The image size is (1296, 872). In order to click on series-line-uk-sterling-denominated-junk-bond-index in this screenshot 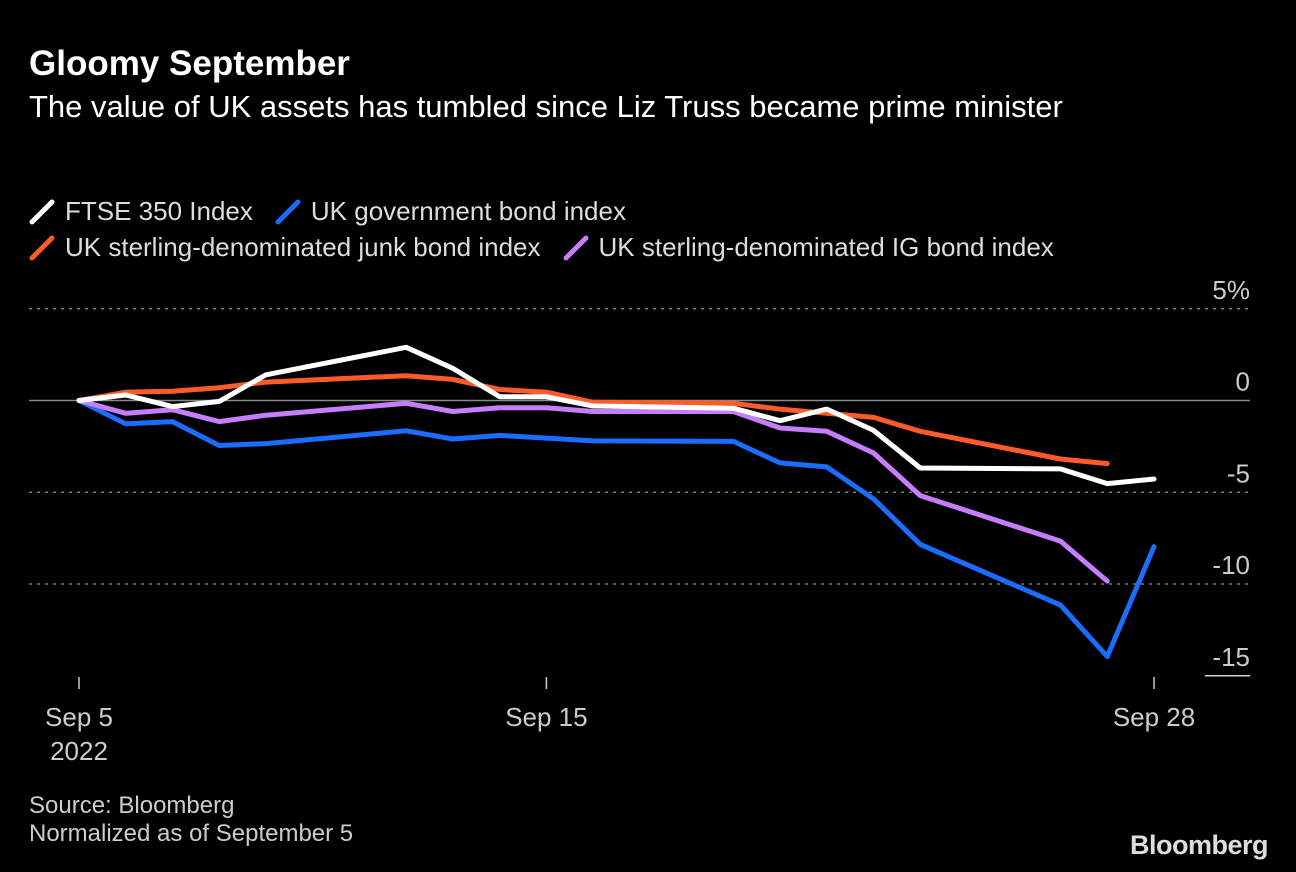, I will do `click(593, 420)`.